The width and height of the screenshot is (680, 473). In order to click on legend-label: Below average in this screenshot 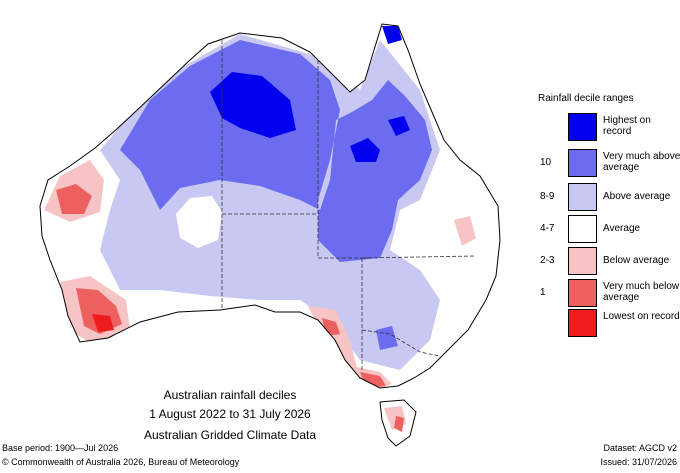, I will do `click(636, 260)`.